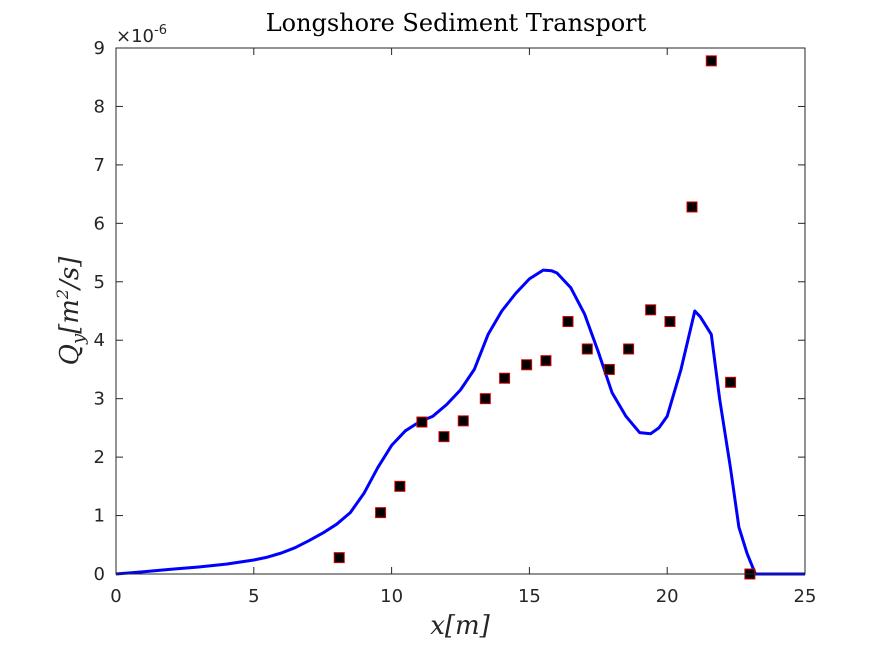 This screenshot has height=645, width=889. What do you see at coordinates (99, 282) in the screenshot?
I see `y-tick-label: 5` at bounding box center [99, 282].